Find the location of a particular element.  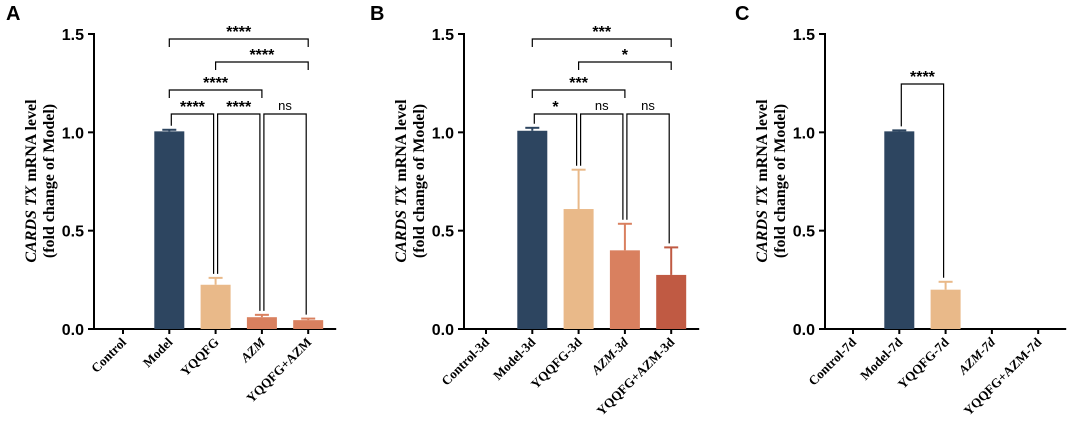

panel-1-ylabel: CARDS TX mRNA level is located at coordinates (401, 181).